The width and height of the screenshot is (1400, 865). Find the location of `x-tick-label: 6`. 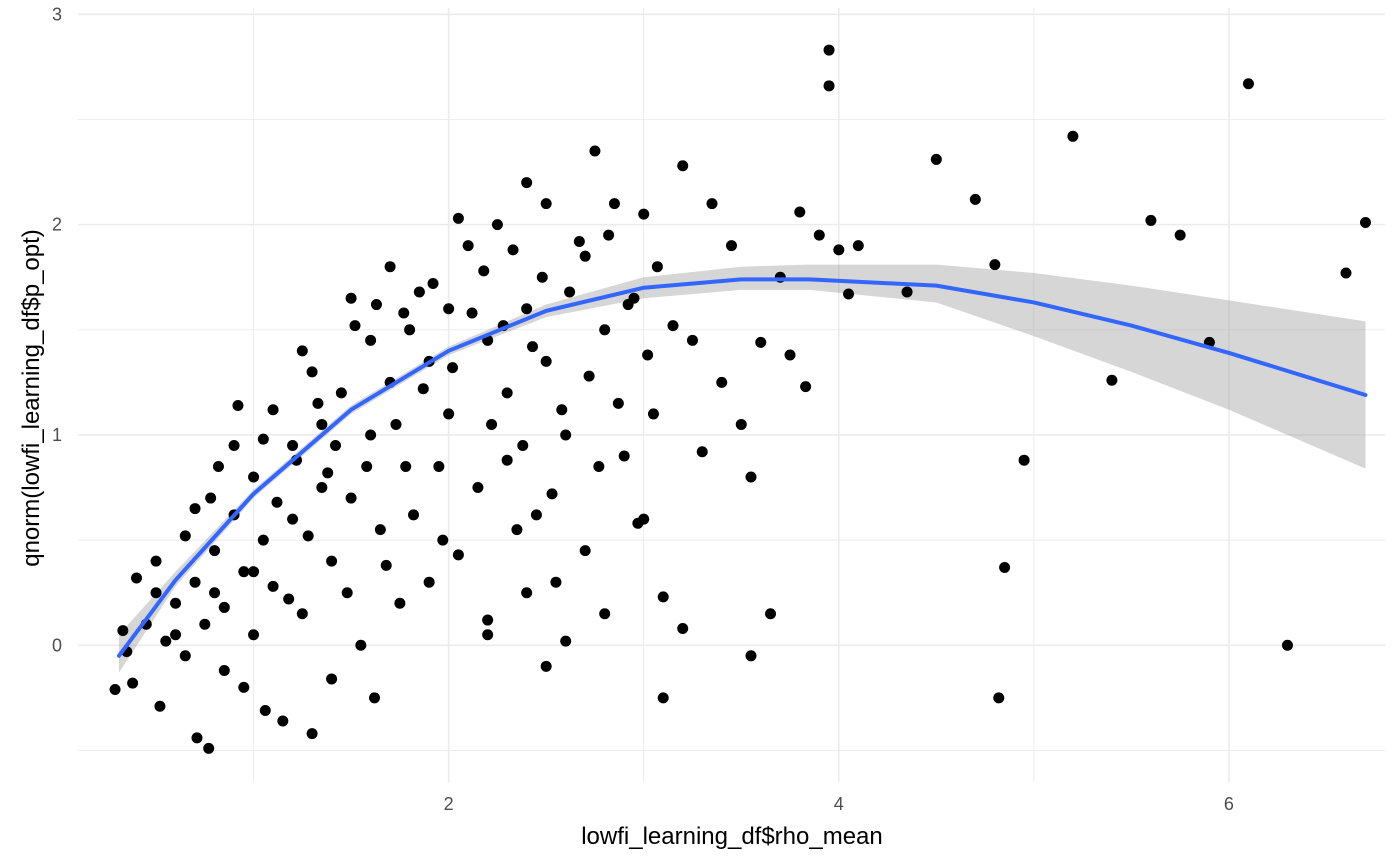

x-tick-label: 6 is located at coordinates (1229, 804).